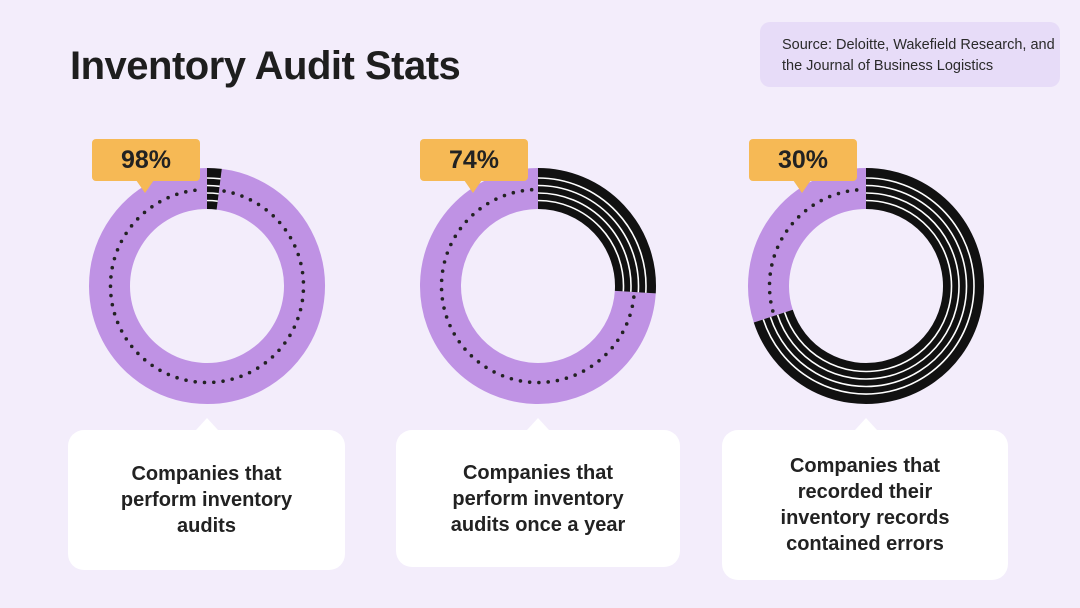 The height and width of the screenshot is (608, 1080). What do you see at coordinates (265, 66) in the screenshot?
I see `page-title: Inventory Audit Stats` at bounding box center [265, 66].